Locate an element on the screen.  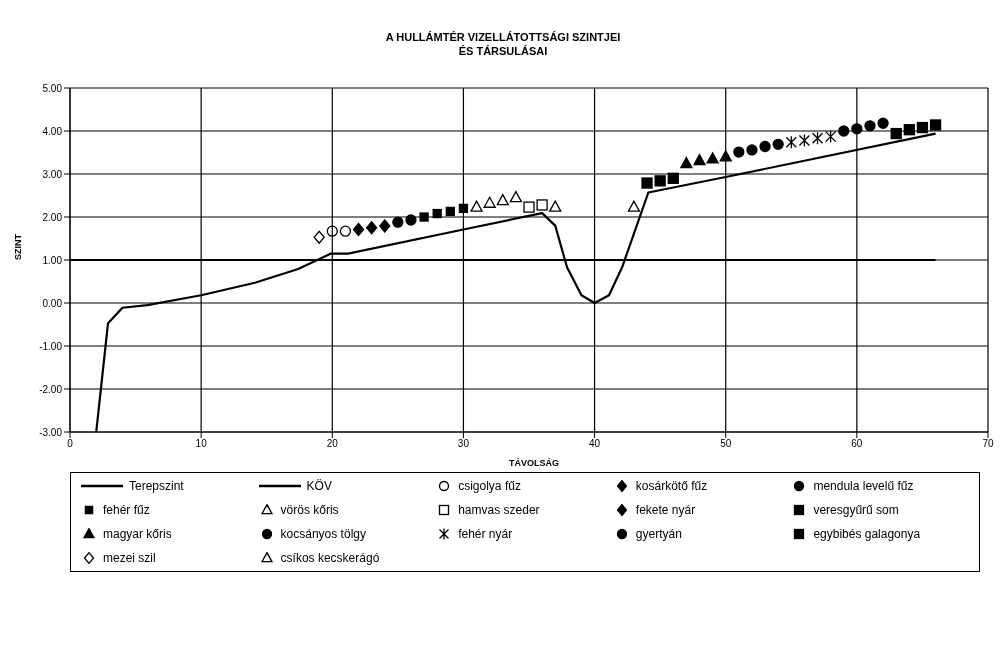
x-tick-label: 60 is located at coordinates (857, 444).